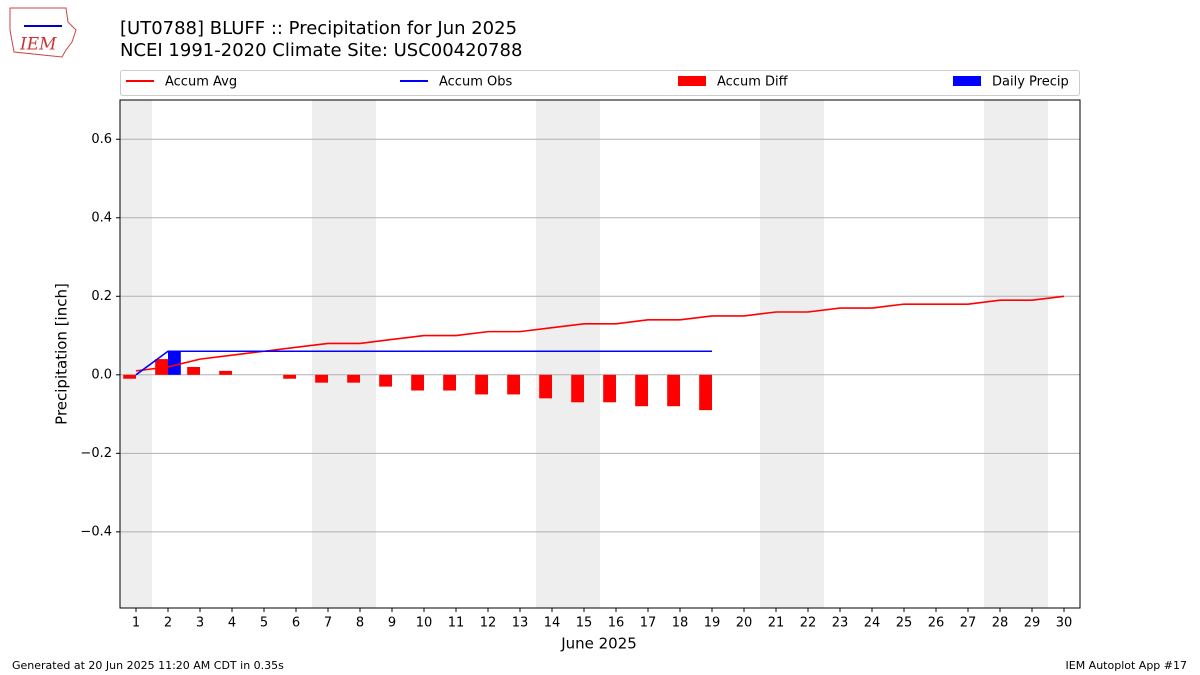 This screenshot has width=1200, height=675. I want to click on footer-right: IEM Autoplot App #17, so click(1127, 665).